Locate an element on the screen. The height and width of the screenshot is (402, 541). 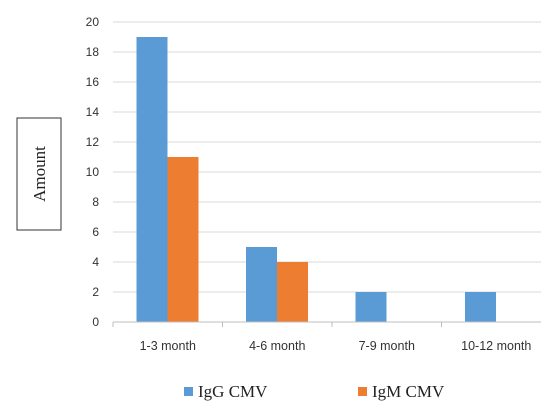
y-tick-label: 18 is located at coordinates (93, 52).